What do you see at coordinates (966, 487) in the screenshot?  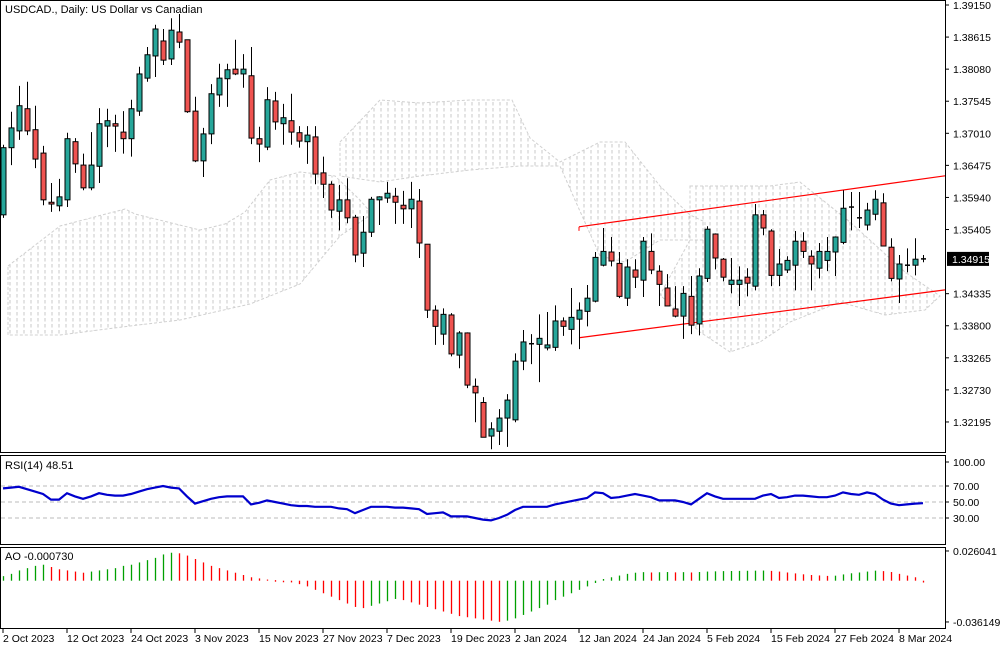 I see `rsi-axis-label: 70.00` at bounding box center [966, 487].